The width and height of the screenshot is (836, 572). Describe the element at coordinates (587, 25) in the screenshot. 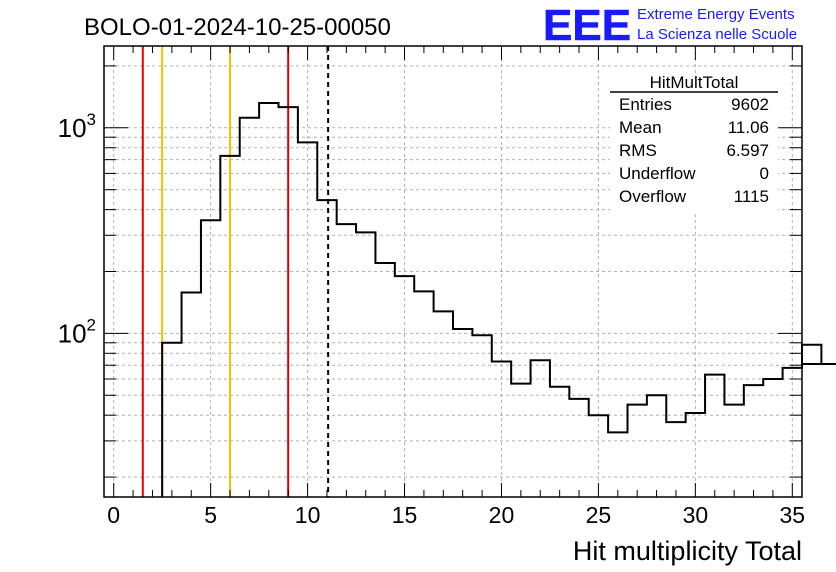

I see `eee-logo: EEE` at that location.